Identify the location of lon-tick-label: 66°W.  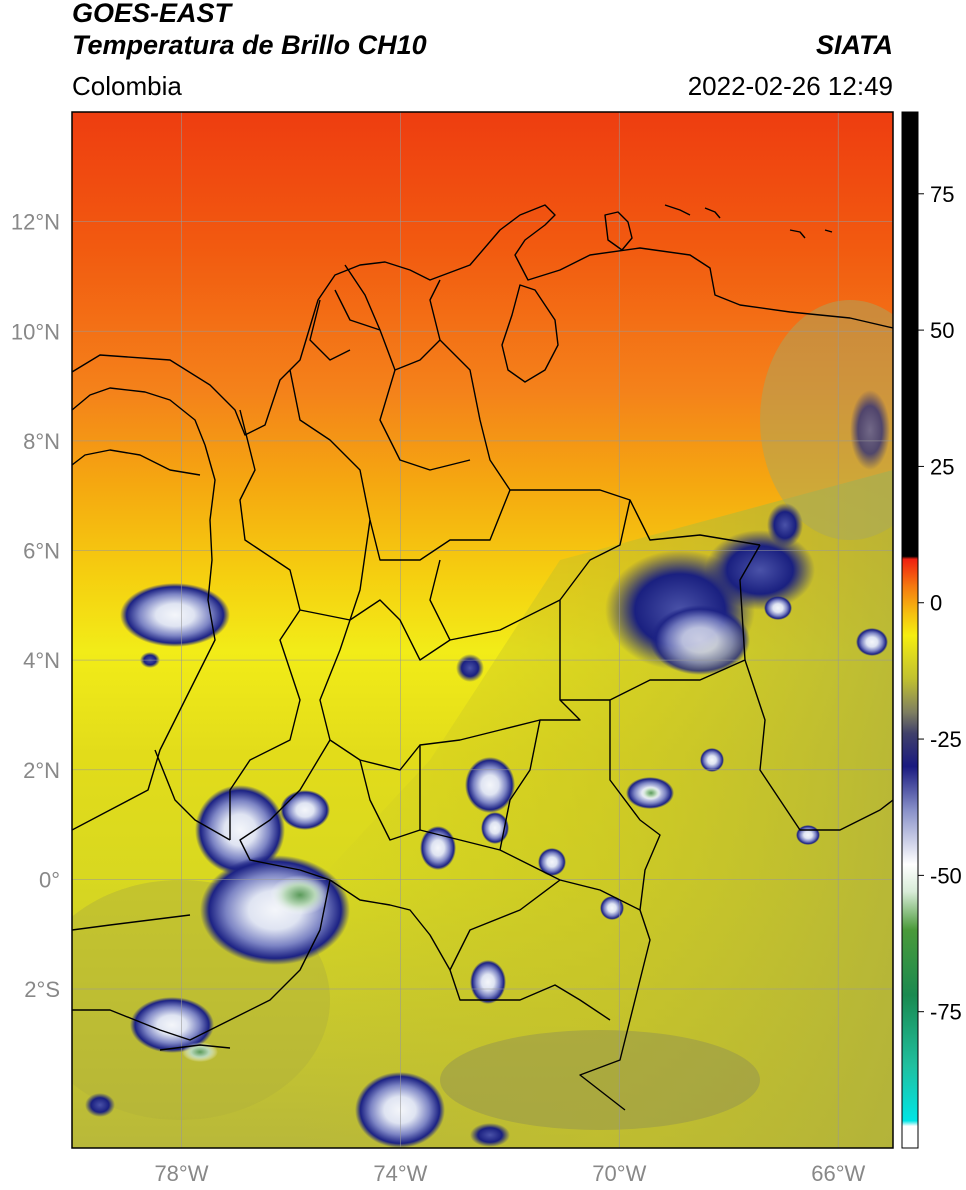
(838, 1173).